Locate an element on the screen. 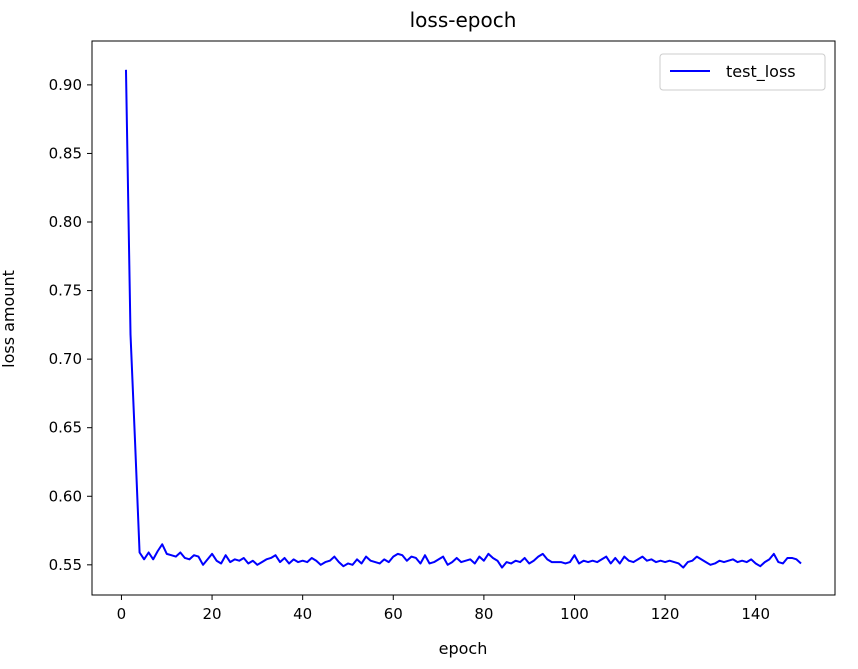 The width and height of the screenshot is (858, 669). x-axis-label: epoch is located at coordinates (463, 648).